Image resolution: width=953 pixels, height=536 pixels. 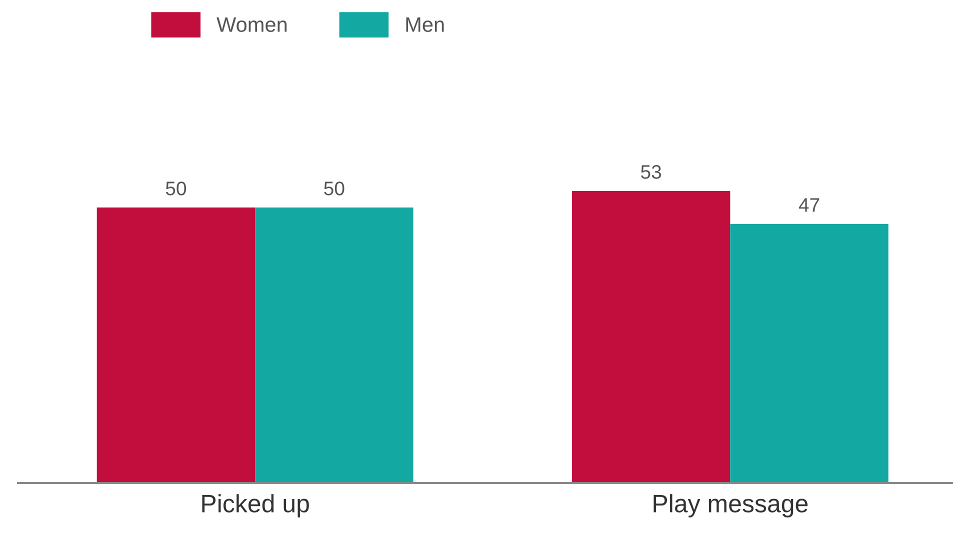 I want to click on x-tick-label: Picked up, so click(x=255, y=506).